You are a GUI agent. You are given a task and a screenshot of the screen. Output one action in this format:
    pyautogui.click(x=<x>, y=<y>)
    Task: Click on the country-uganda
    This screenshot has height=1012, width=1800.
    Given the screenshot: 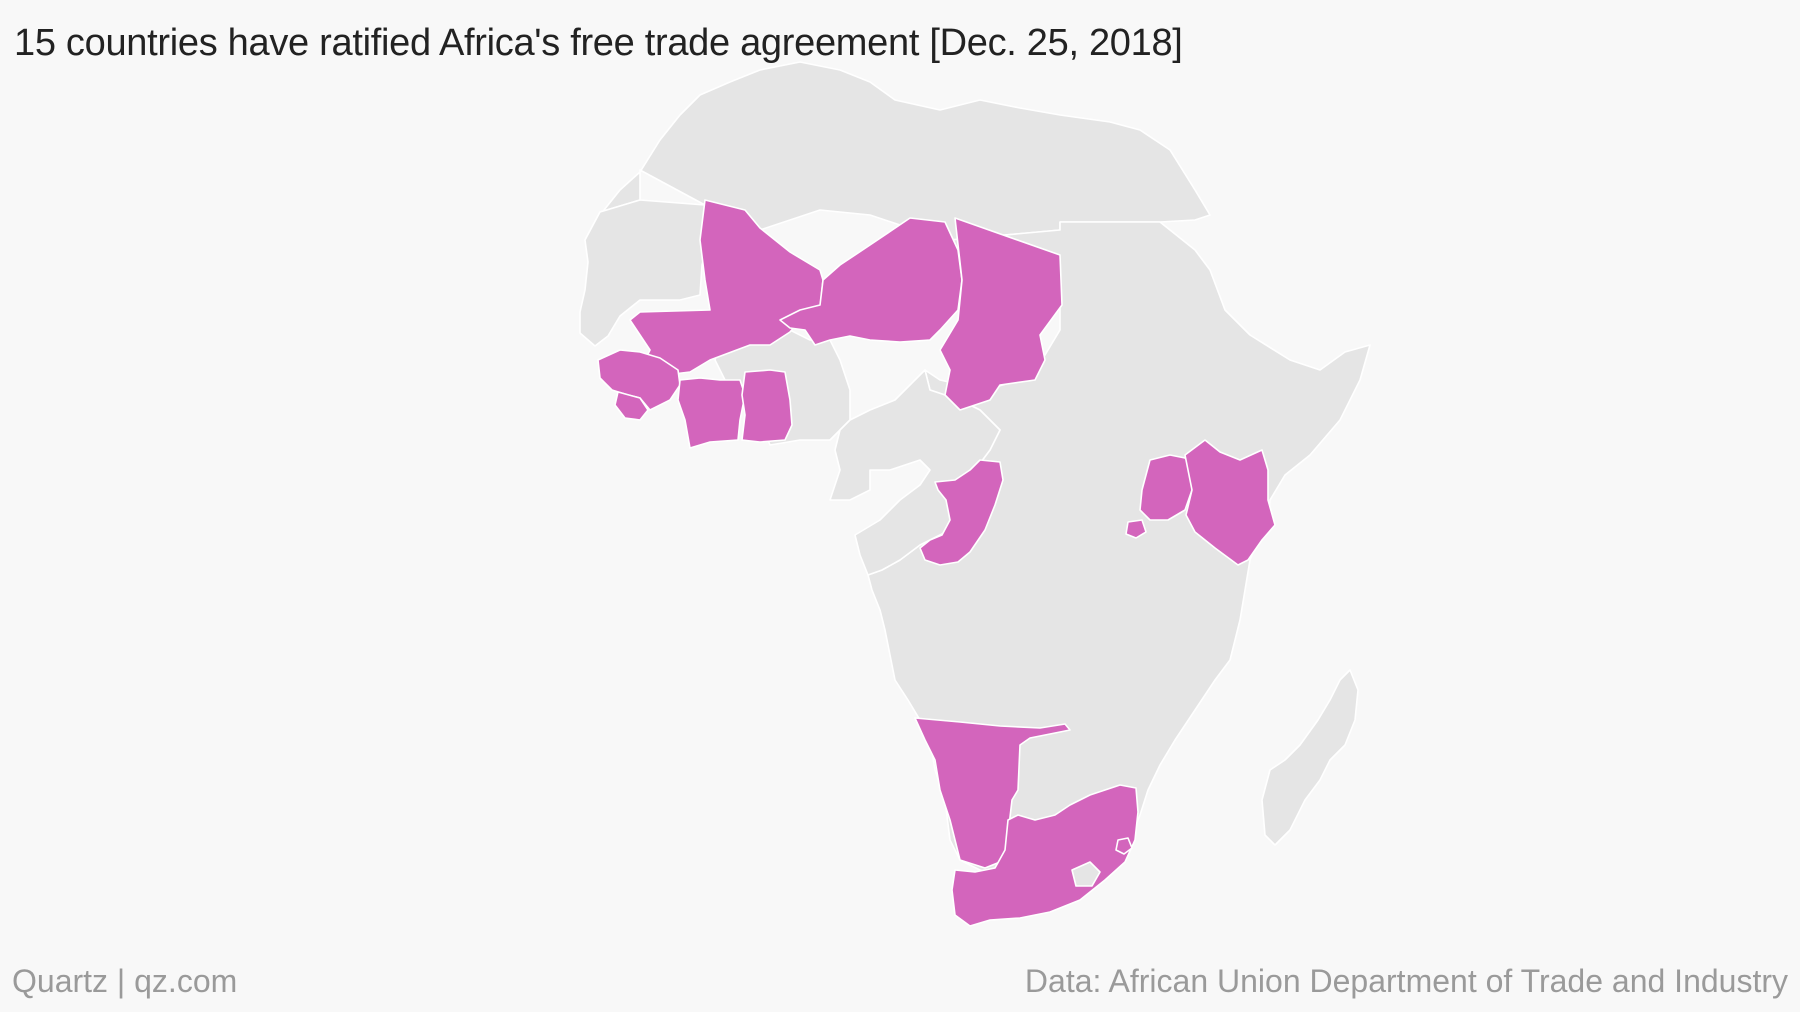 What is the action you would take?
    pyautogui.click(x=1167, y=487)
    